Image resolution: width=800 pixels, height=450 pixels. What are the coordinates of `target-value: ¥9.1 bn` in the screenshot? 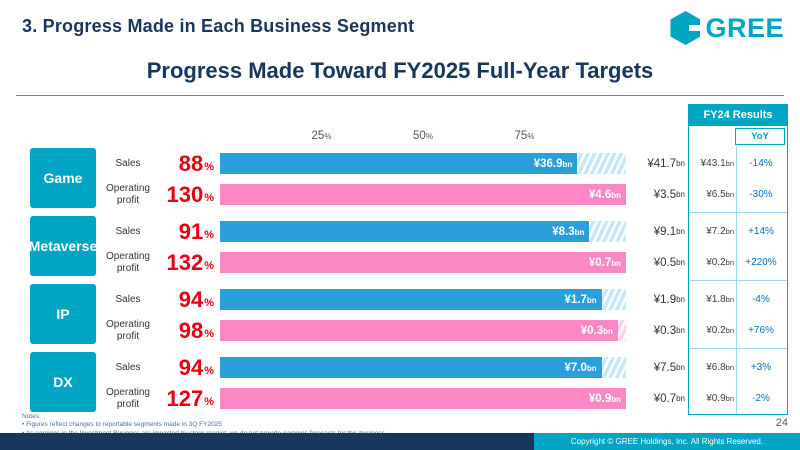 It's located at (669, 231).